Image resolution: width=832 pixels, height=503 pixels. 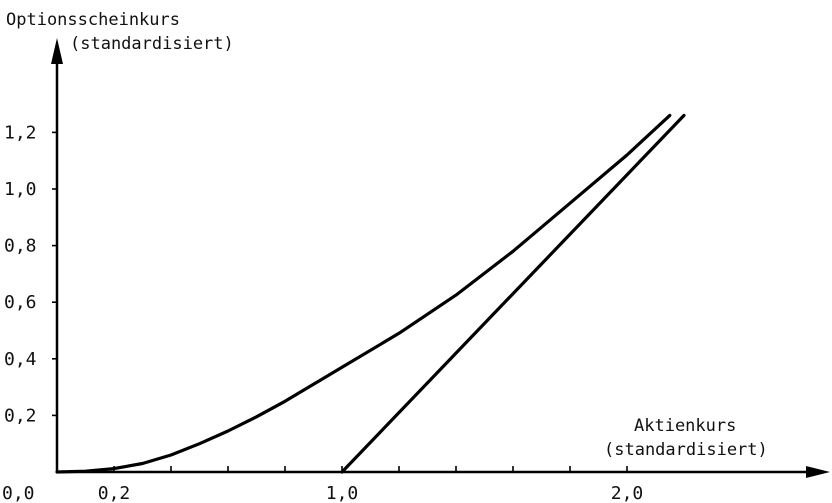 I want to click on y-axis-label-line1: Optionsscheinkurs, so click(x=93, y=20).